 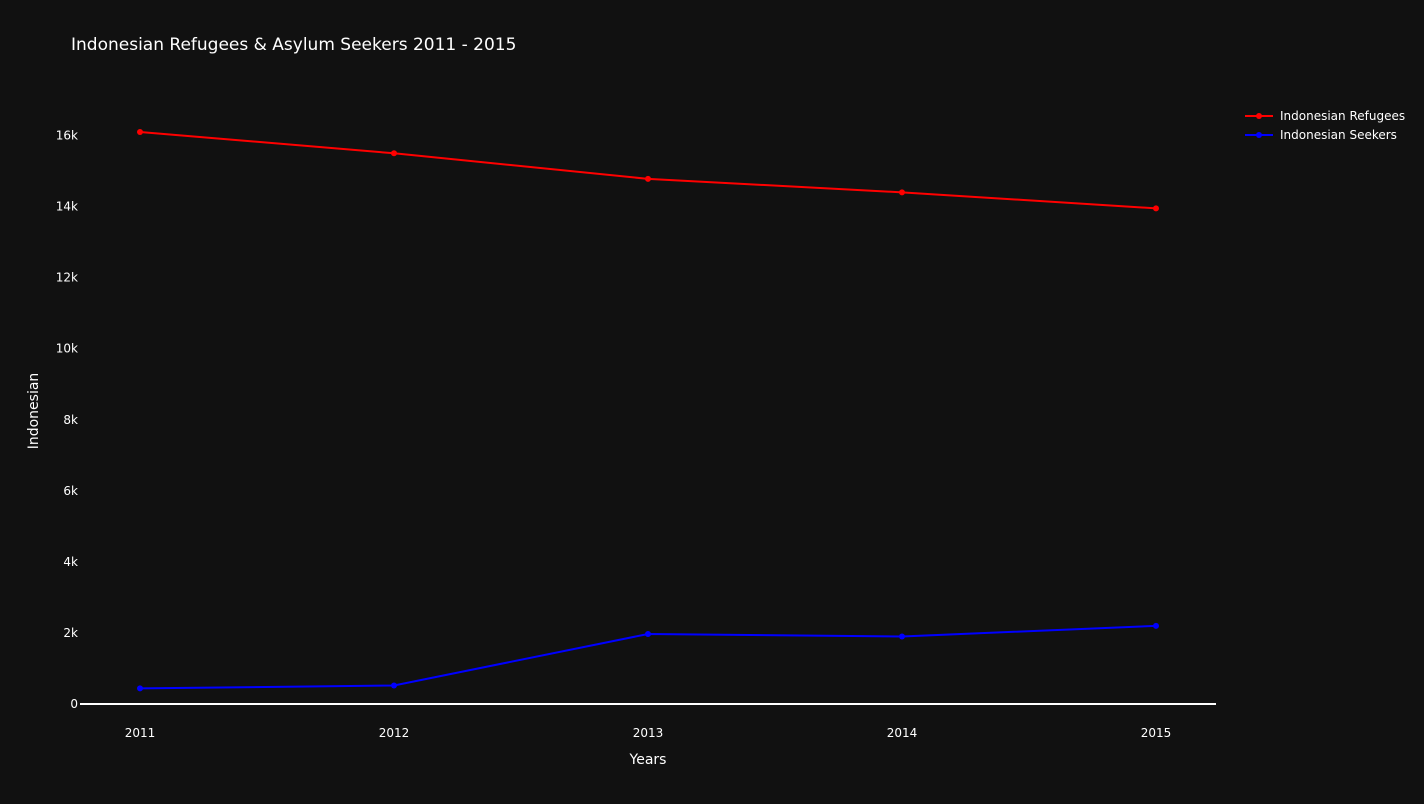 I want to click on x-tick-label: 2014, so click(x=902, y=733).